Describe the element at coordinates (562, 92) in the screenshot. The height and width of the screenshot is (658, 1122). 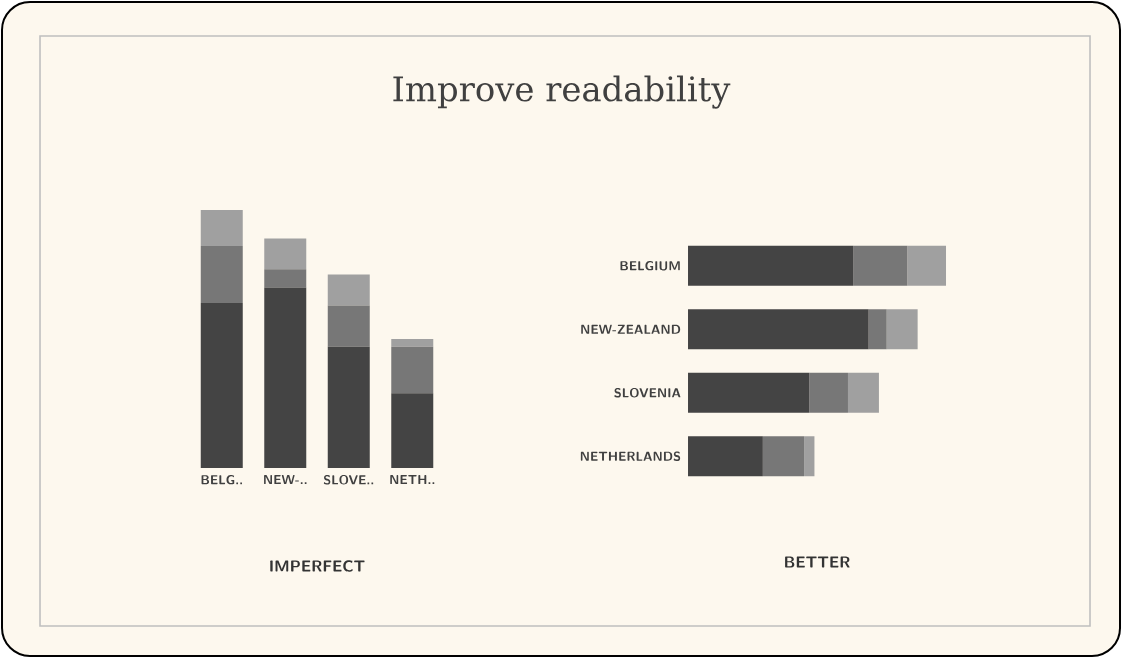
I see `text: Improve readability` at that location.